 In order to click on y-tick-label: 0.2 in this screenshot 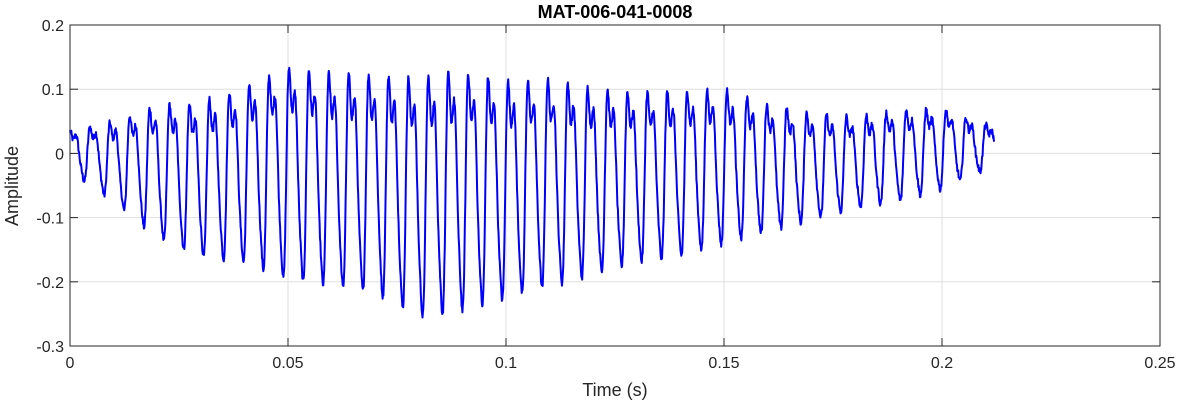, I will do `click(53, 26)`.